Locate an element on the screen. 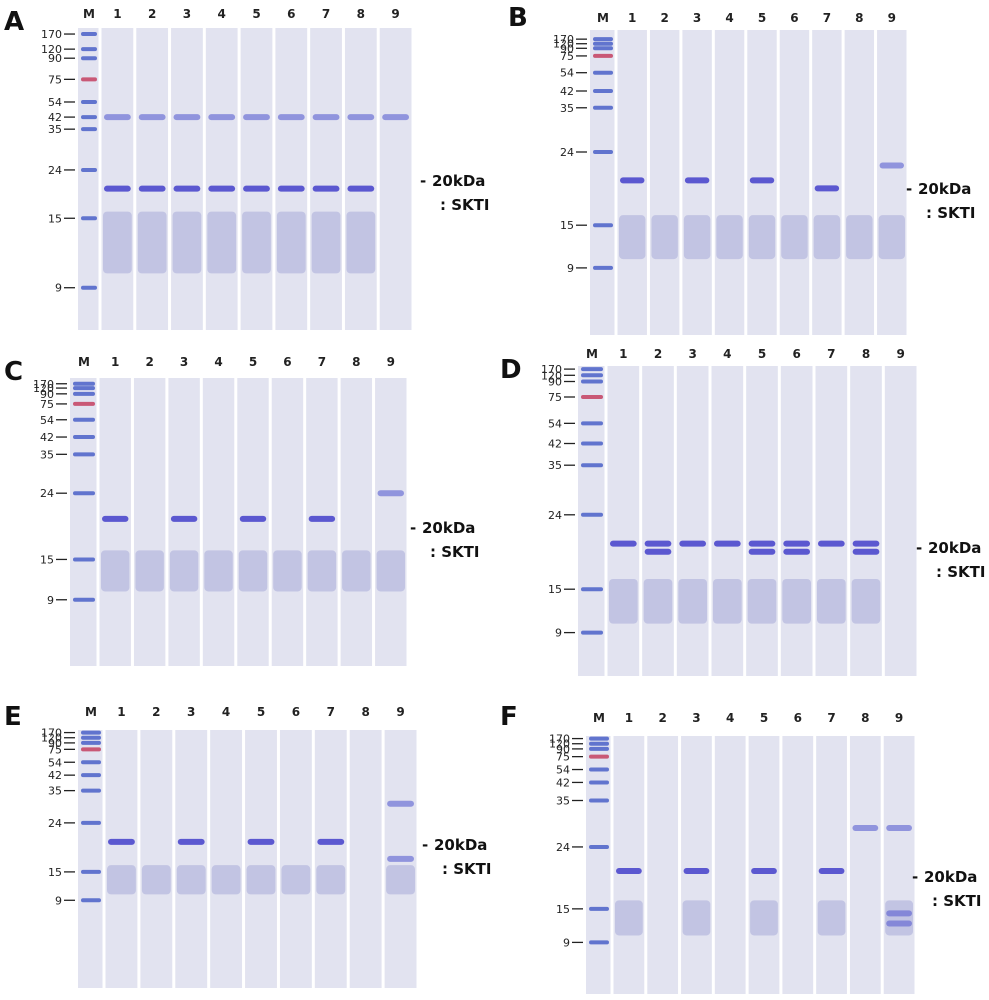 This screenshot has width=989, height=1000. panel-label: A is located at coordinates (14, 22).